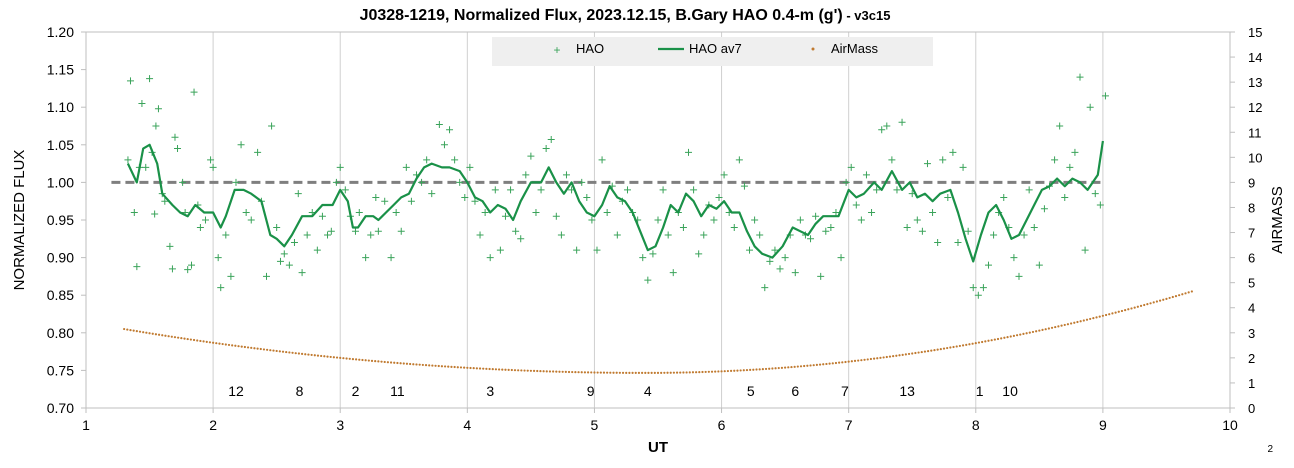 Image resolution: width=1294 pixels, height=468 pixels. I want to click on star-annotation: 11, so click(397, 391).